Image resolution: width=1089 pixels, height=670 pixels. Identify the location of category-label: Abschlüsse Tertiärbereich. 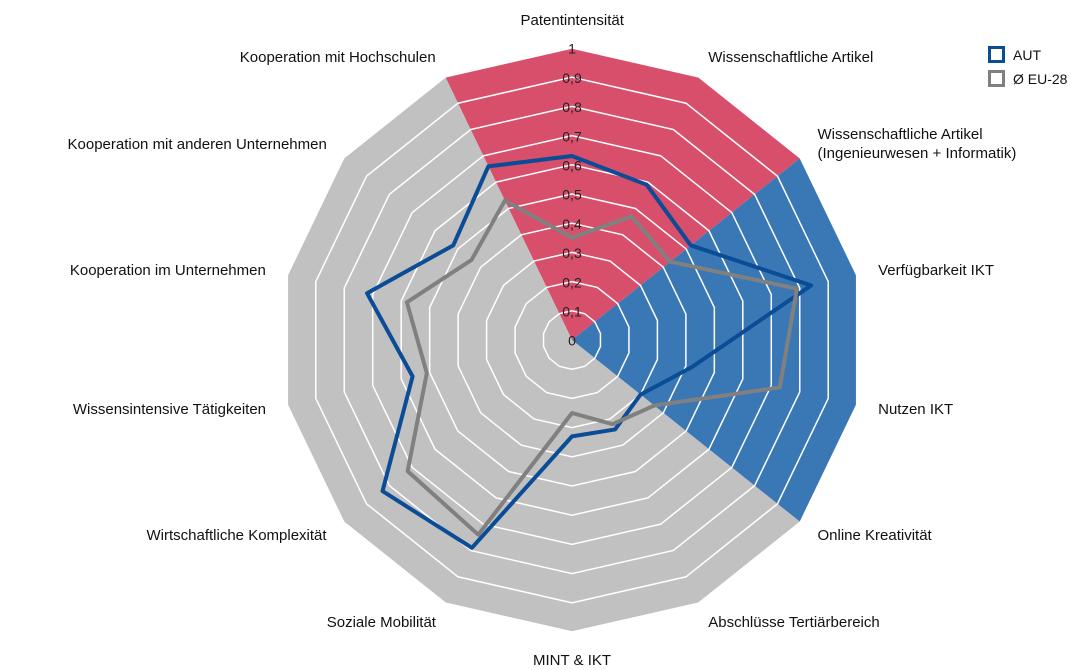
(794, 623).